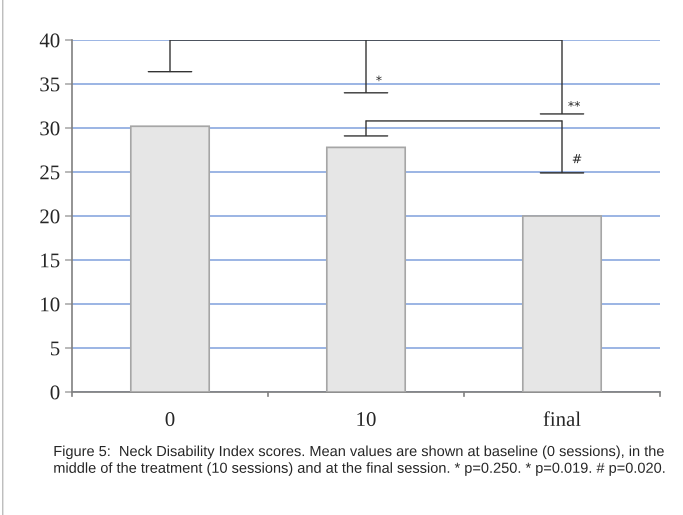 This screenshot has width=683, height=515. Describe the element at coordinates (55, 392) in the screenshot. I see `y-tick-label: 0` at that location.